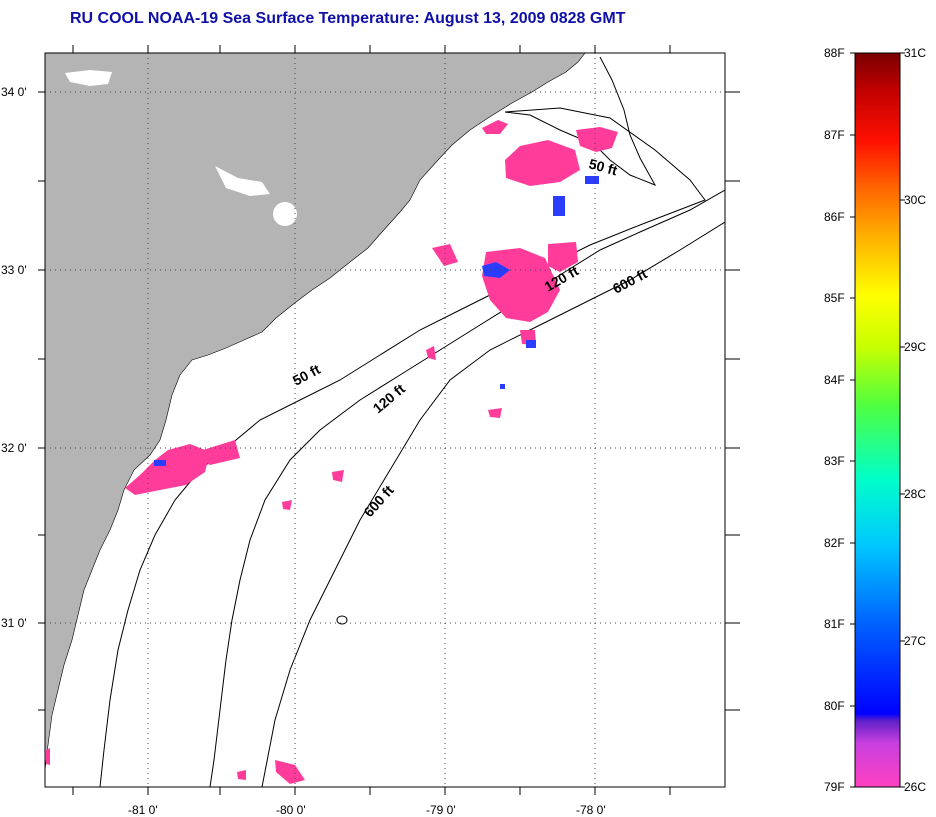 The image size is (936, 817). What do you see at coordinates (834, 624) in the screenshot?
I see `colorbar-label-f: 81F` at bounding box center [834, 624].